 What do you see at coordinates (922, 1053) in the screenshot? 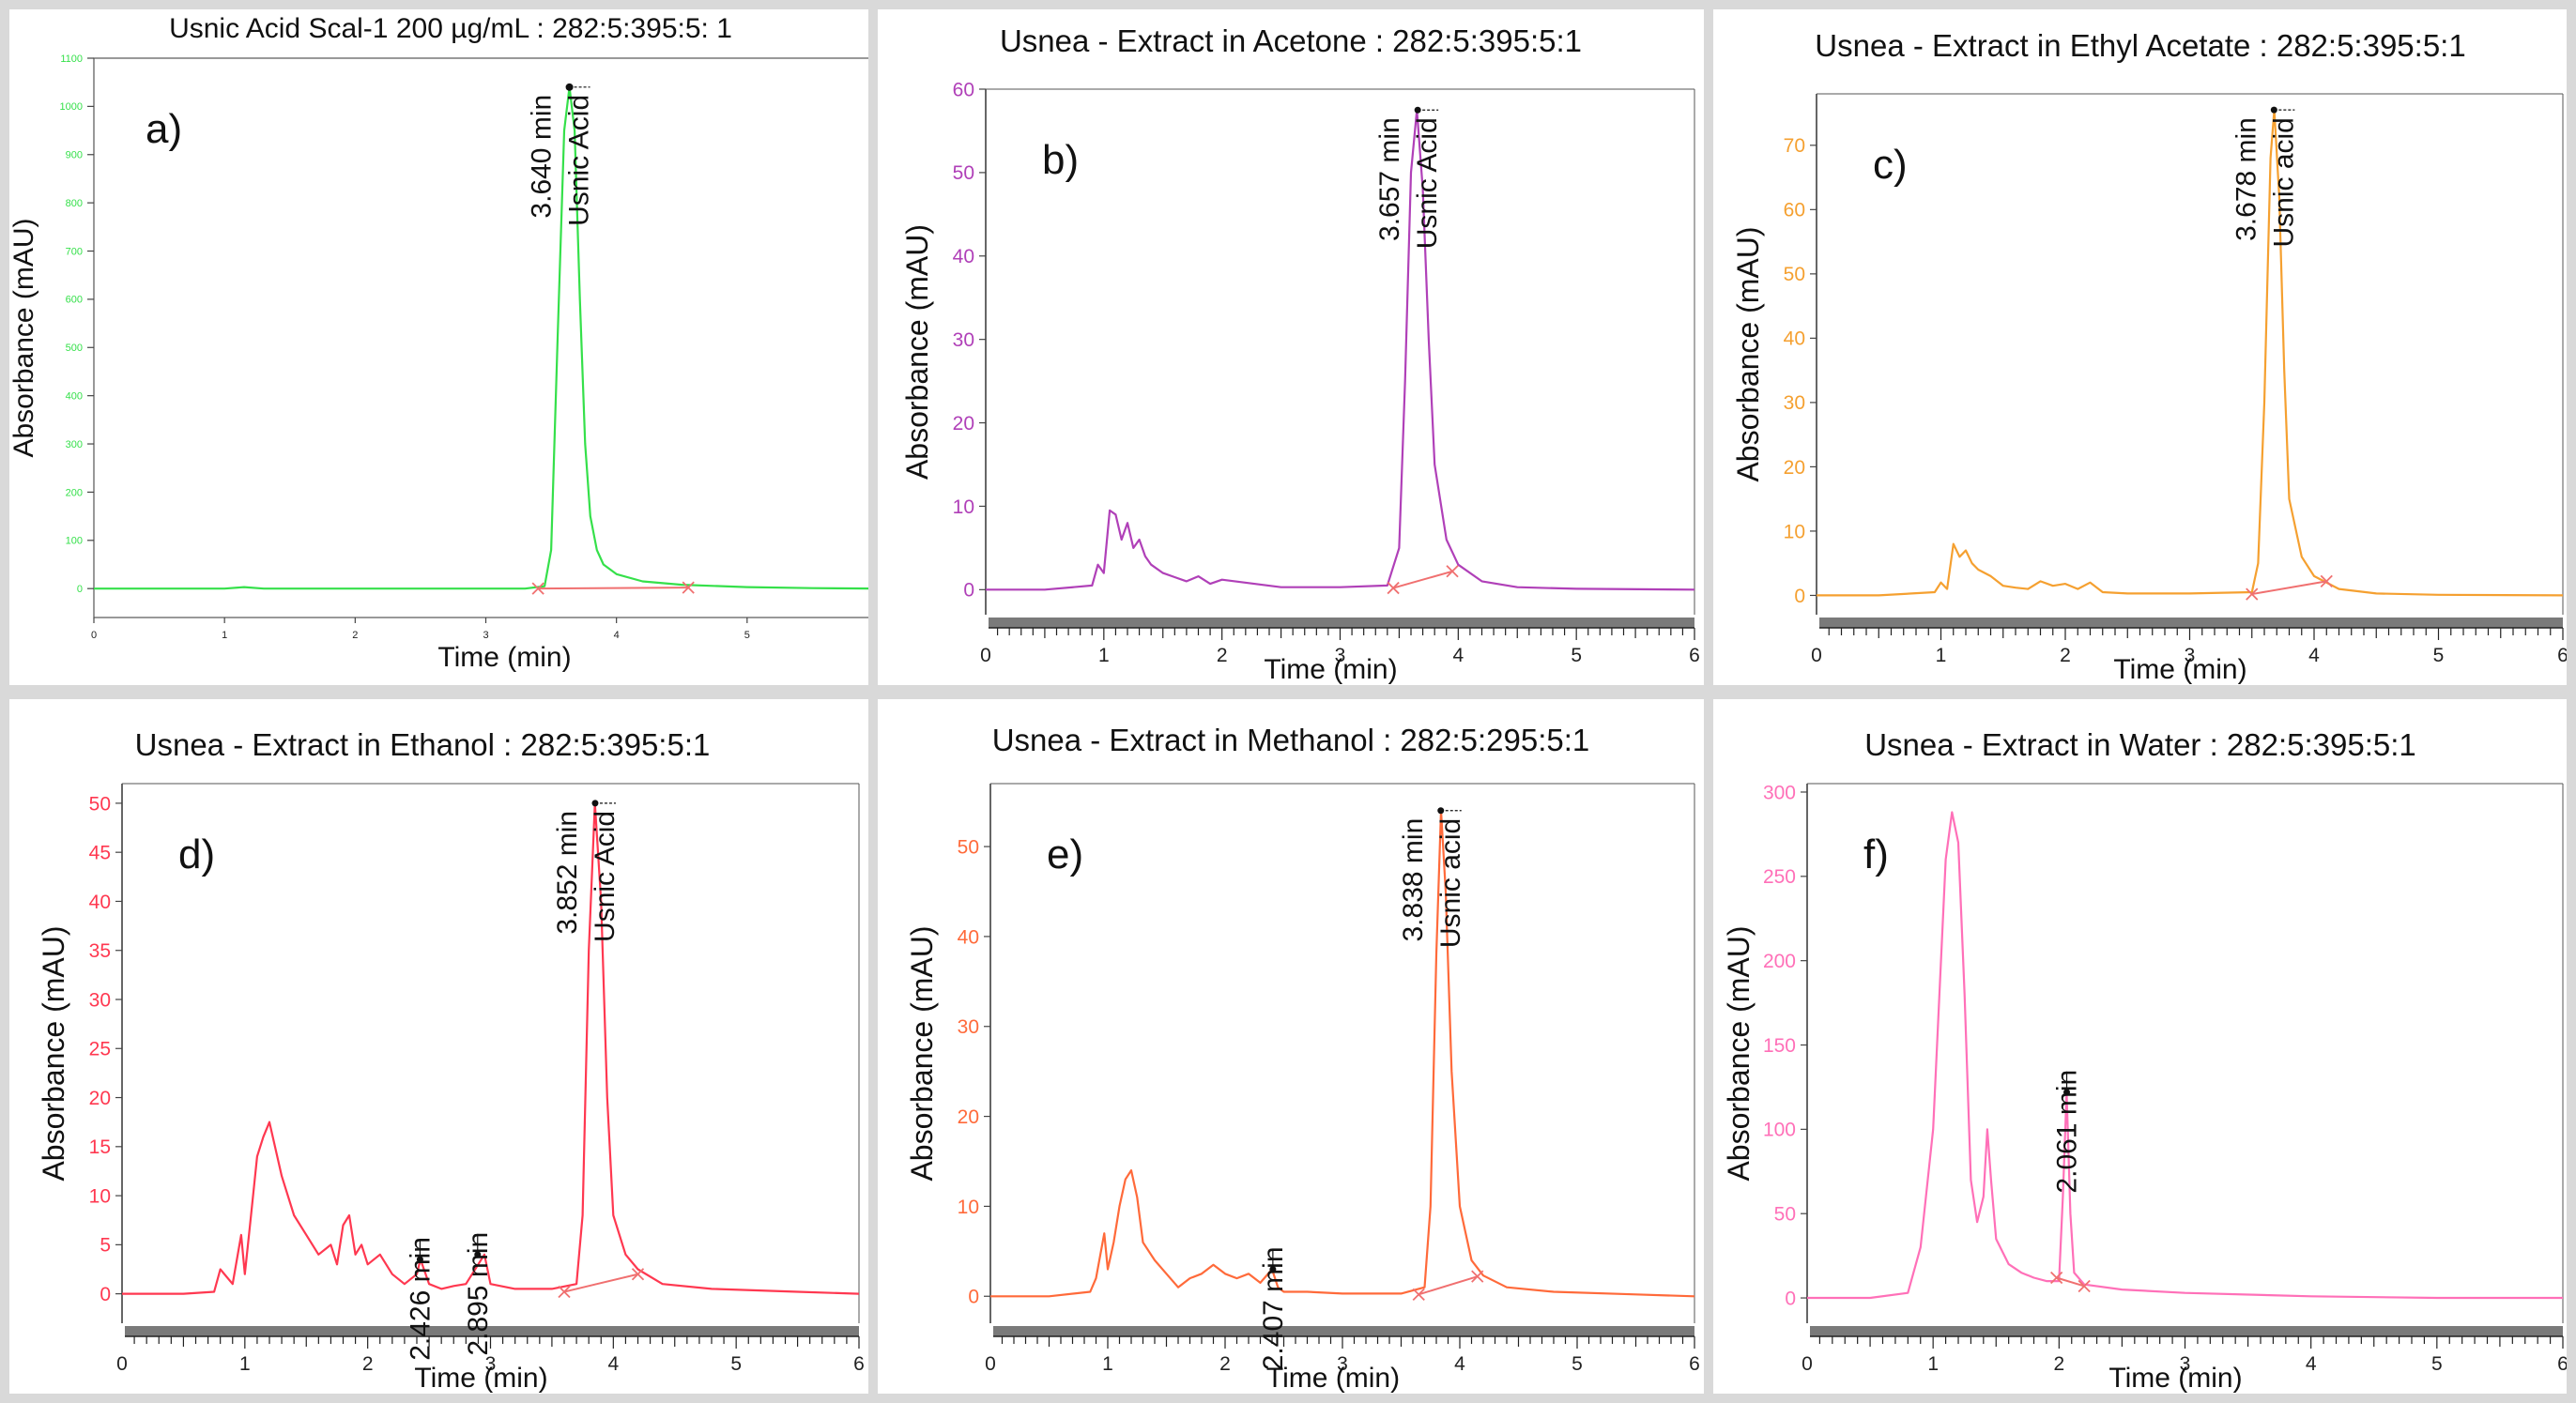
I see `chart-e-y-label: Absorbance (mAU)` at bounding box center [922, 1053].